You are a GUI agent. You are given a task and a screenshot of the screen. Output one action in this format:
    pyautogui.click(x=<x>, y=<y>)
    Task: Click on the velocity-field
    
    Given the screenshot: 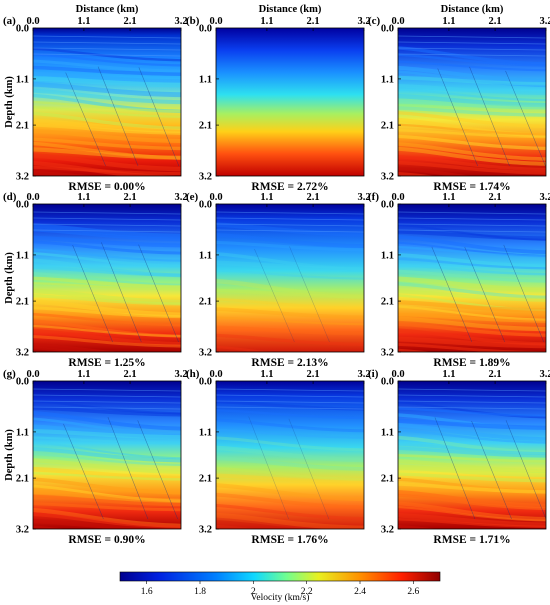 What is the action you would take?
    pyautogui.click(x=290, y=102)
    